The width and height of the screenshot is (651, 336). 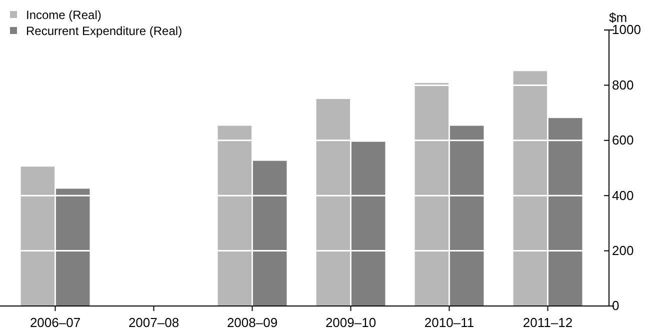 I want to click on y-tick-label: 0, so click(x=616, y=306).